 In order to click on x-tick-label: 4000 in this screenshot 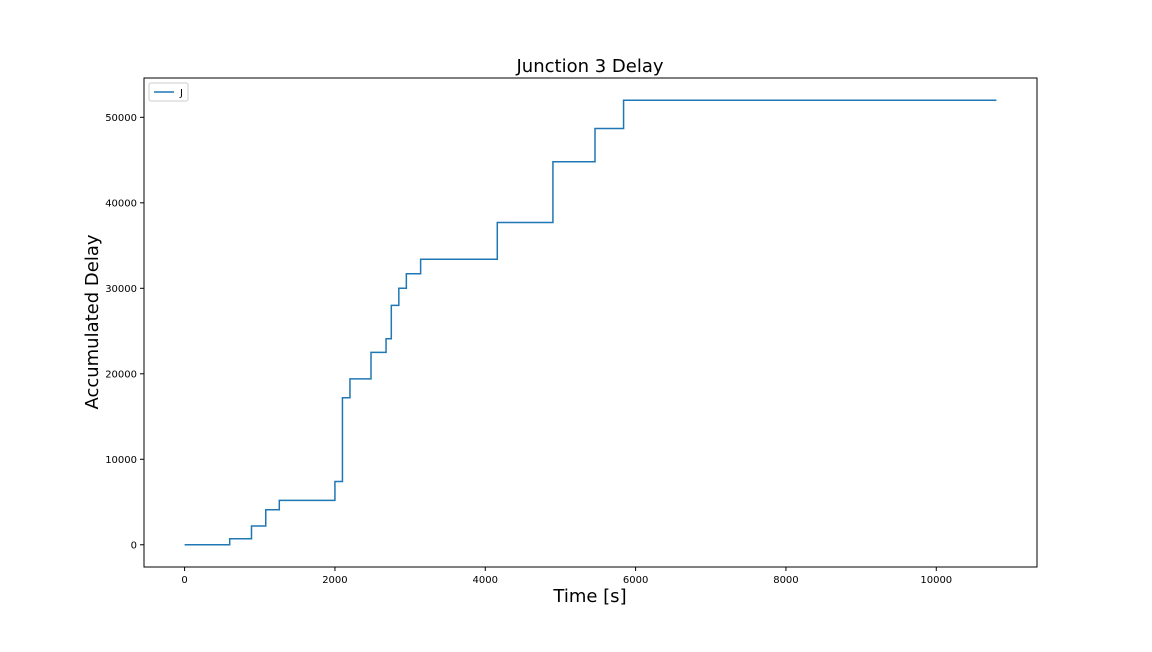, I will do `click(485, 580)`.